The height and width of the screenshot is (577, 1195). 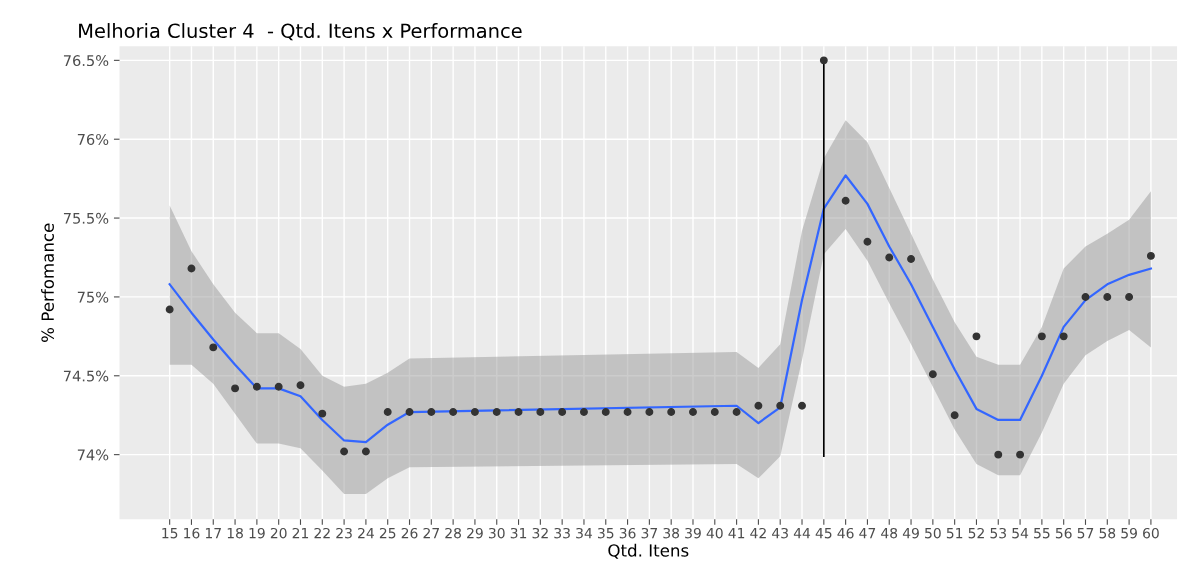 What do you see at coordinates (540, 533) in the screenshot?
I see `x-tick-label: 32` at bounding box center [540, 533].